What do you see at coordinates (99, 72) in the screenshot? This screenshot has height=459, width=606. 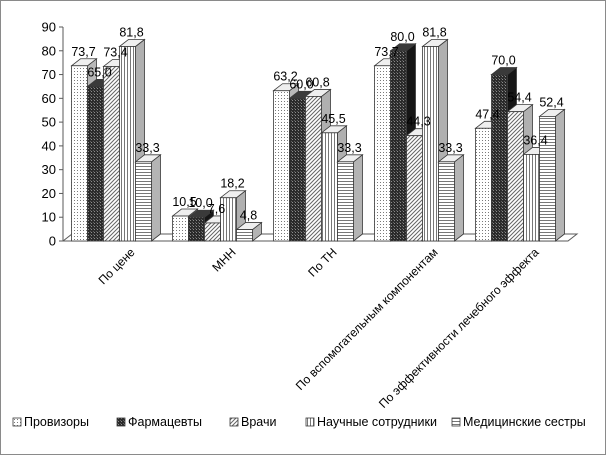 I see `data-label: 65,0` at bounding box center [99, 72].